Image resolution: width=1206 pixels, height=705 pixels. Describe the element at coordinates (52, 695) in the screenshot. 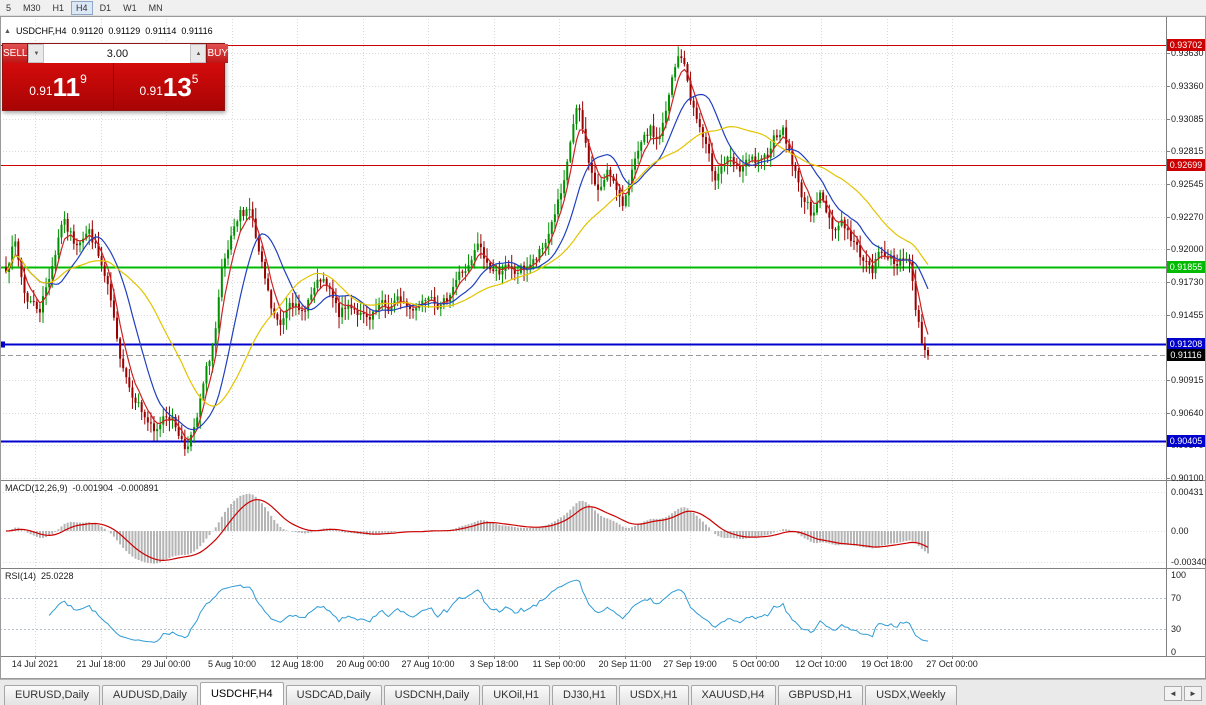

I see `chart-tab-eurusd-daily: EURUSD,Daily` at that location.